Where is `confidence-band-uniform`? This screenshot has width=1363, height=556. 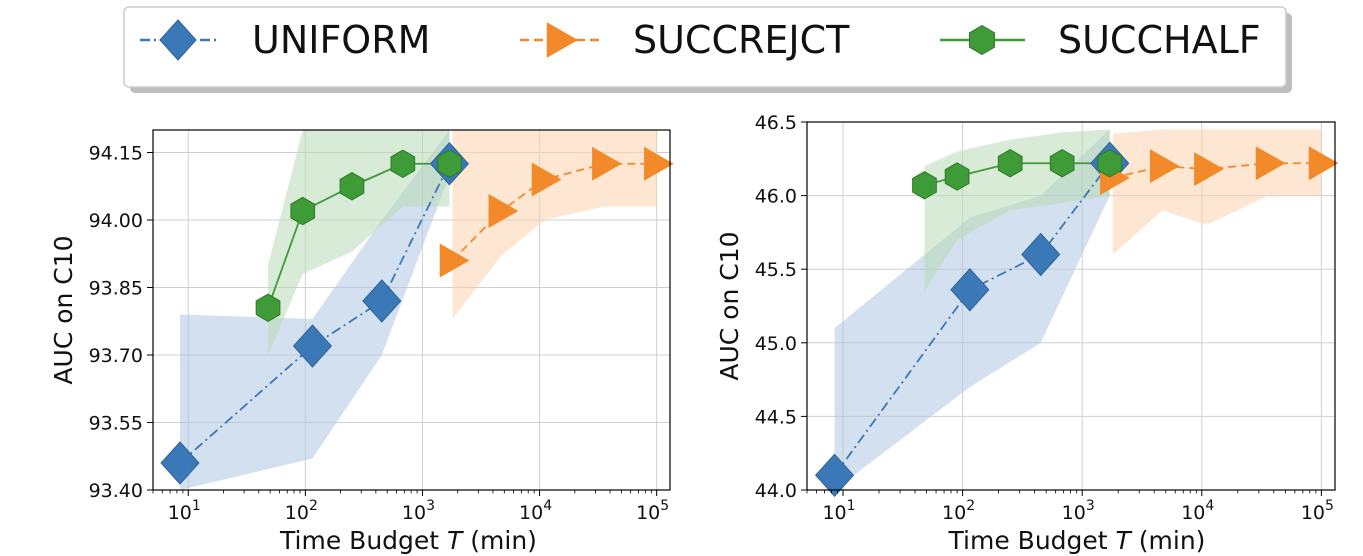
confidence-band-uniform is located at coordinates (972, 309).